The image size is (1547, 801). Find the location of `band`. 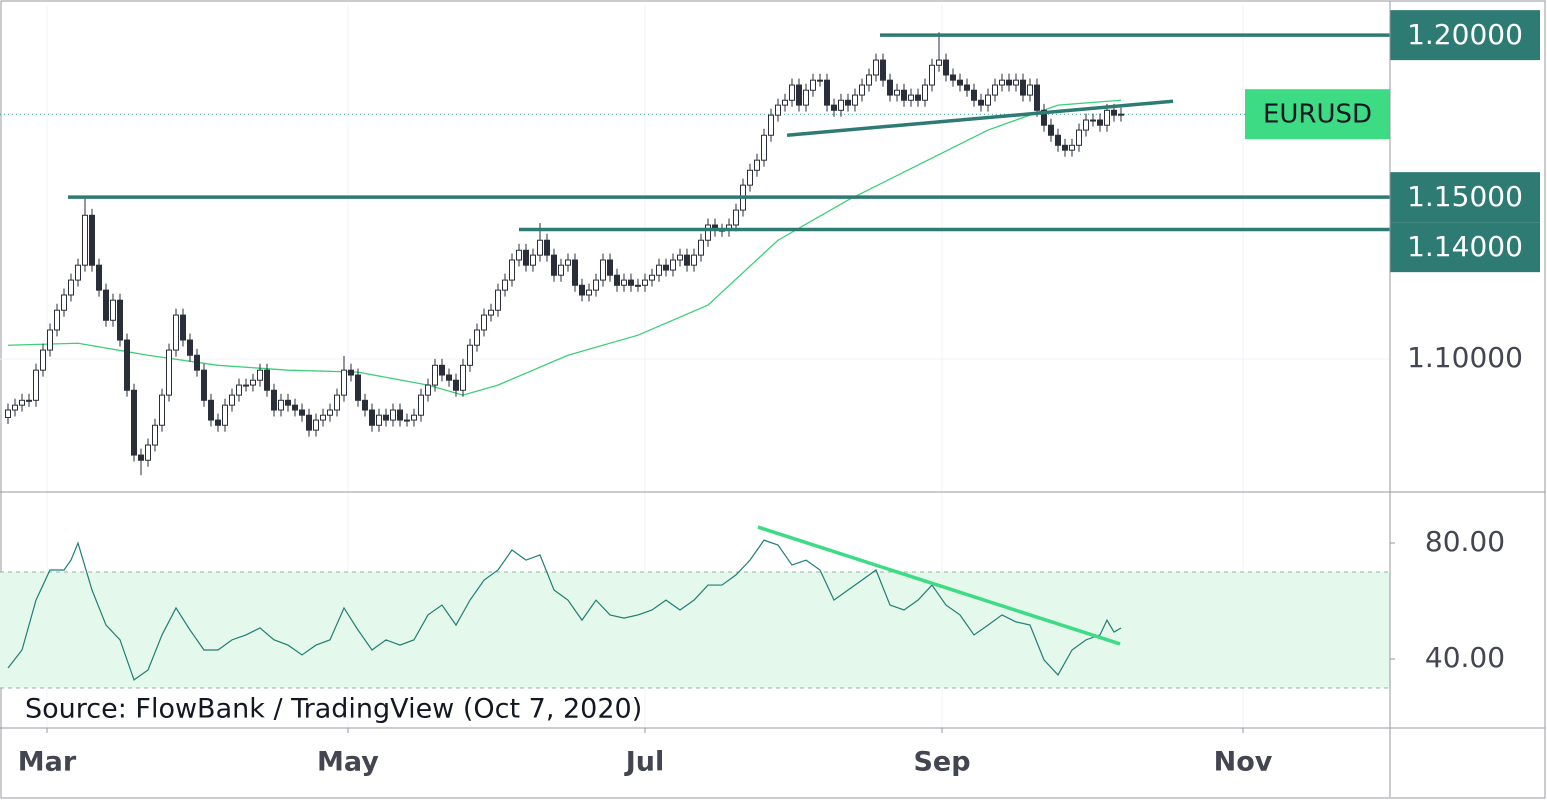

band is located at coordinates (695, 630).